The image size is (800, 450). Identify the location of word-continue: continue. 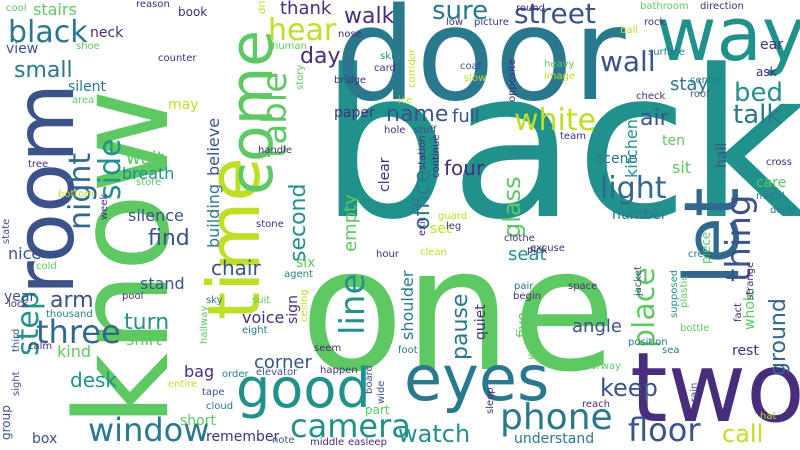
(436, 156).